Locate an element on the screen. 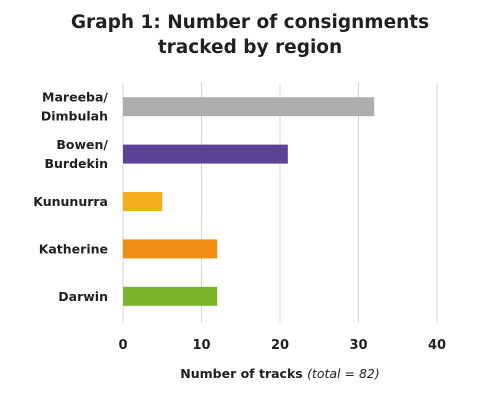  x-tick-label-30: 30 is located at coordinates (358, 345).